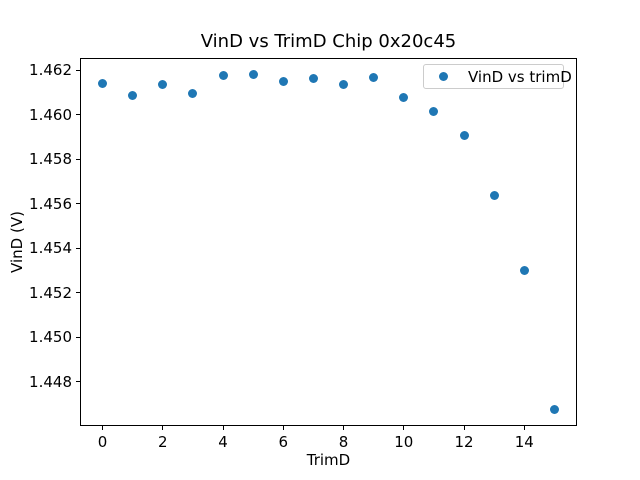 The height and width of the screenshot is (480, 640). What do you see at coordinates (443, 76) in the screenshot?
I see `legend-marker-icon` at bounding box center [443, 76].